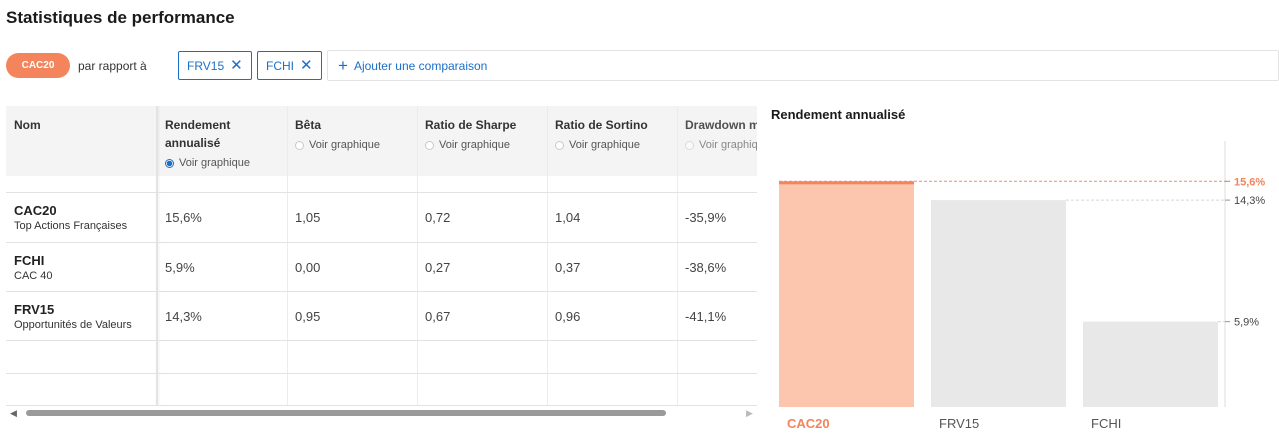  Describe the element at coordinates (157, 256) in the screenshot. I see `frozen-column-divider` at that location.